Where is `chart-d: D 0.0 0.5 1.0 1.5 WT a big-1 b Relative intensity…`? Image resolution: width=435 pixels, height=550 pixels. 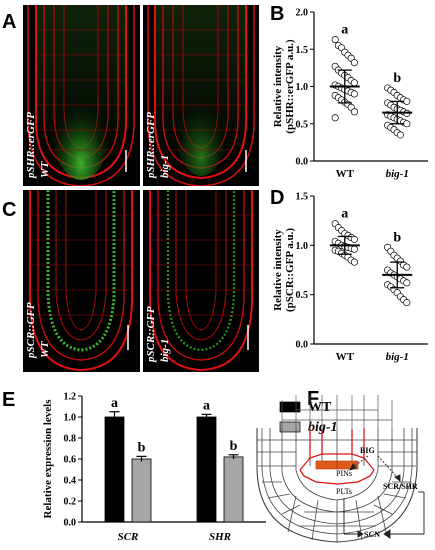
chart-d: D 0.0 0.5 1.0 1.5 WT a big-1 b Relative intensity… is located at coordinates (349, 275).